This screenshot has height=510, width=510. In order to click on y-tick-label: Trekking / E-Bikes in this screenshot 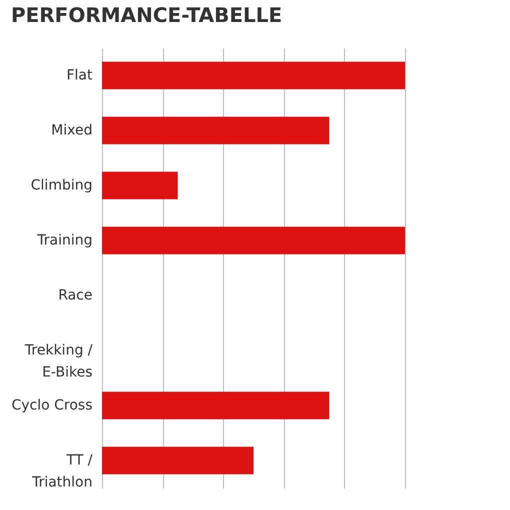, I will do `click(58, 361)`.